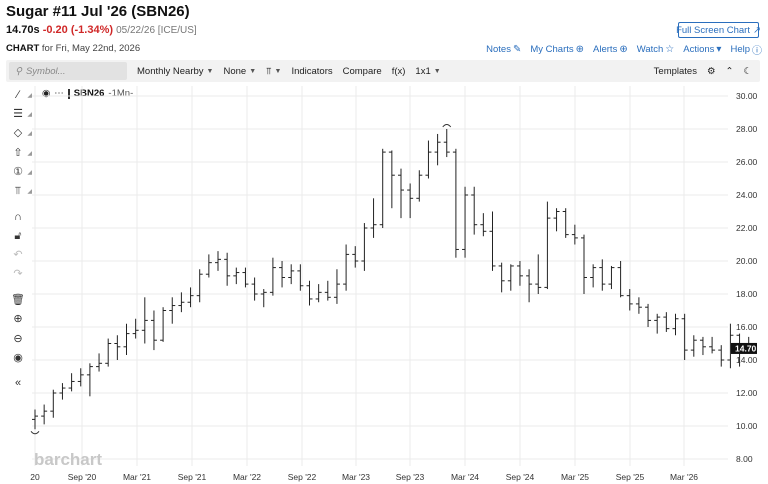  Describe the element at coordinates (729, 71) in the screenshot. I see `collapse-up-icon: ⌃` at that location.